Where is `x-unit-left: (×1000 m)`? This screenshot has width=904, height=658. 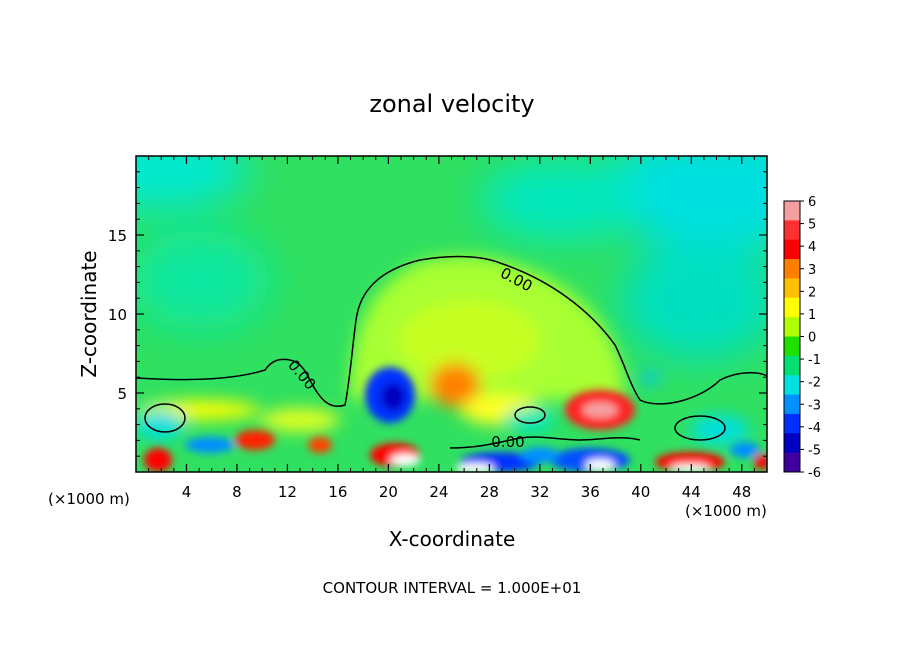 x-unit-left: (×1000 m) is located at coordinates (89, 499).